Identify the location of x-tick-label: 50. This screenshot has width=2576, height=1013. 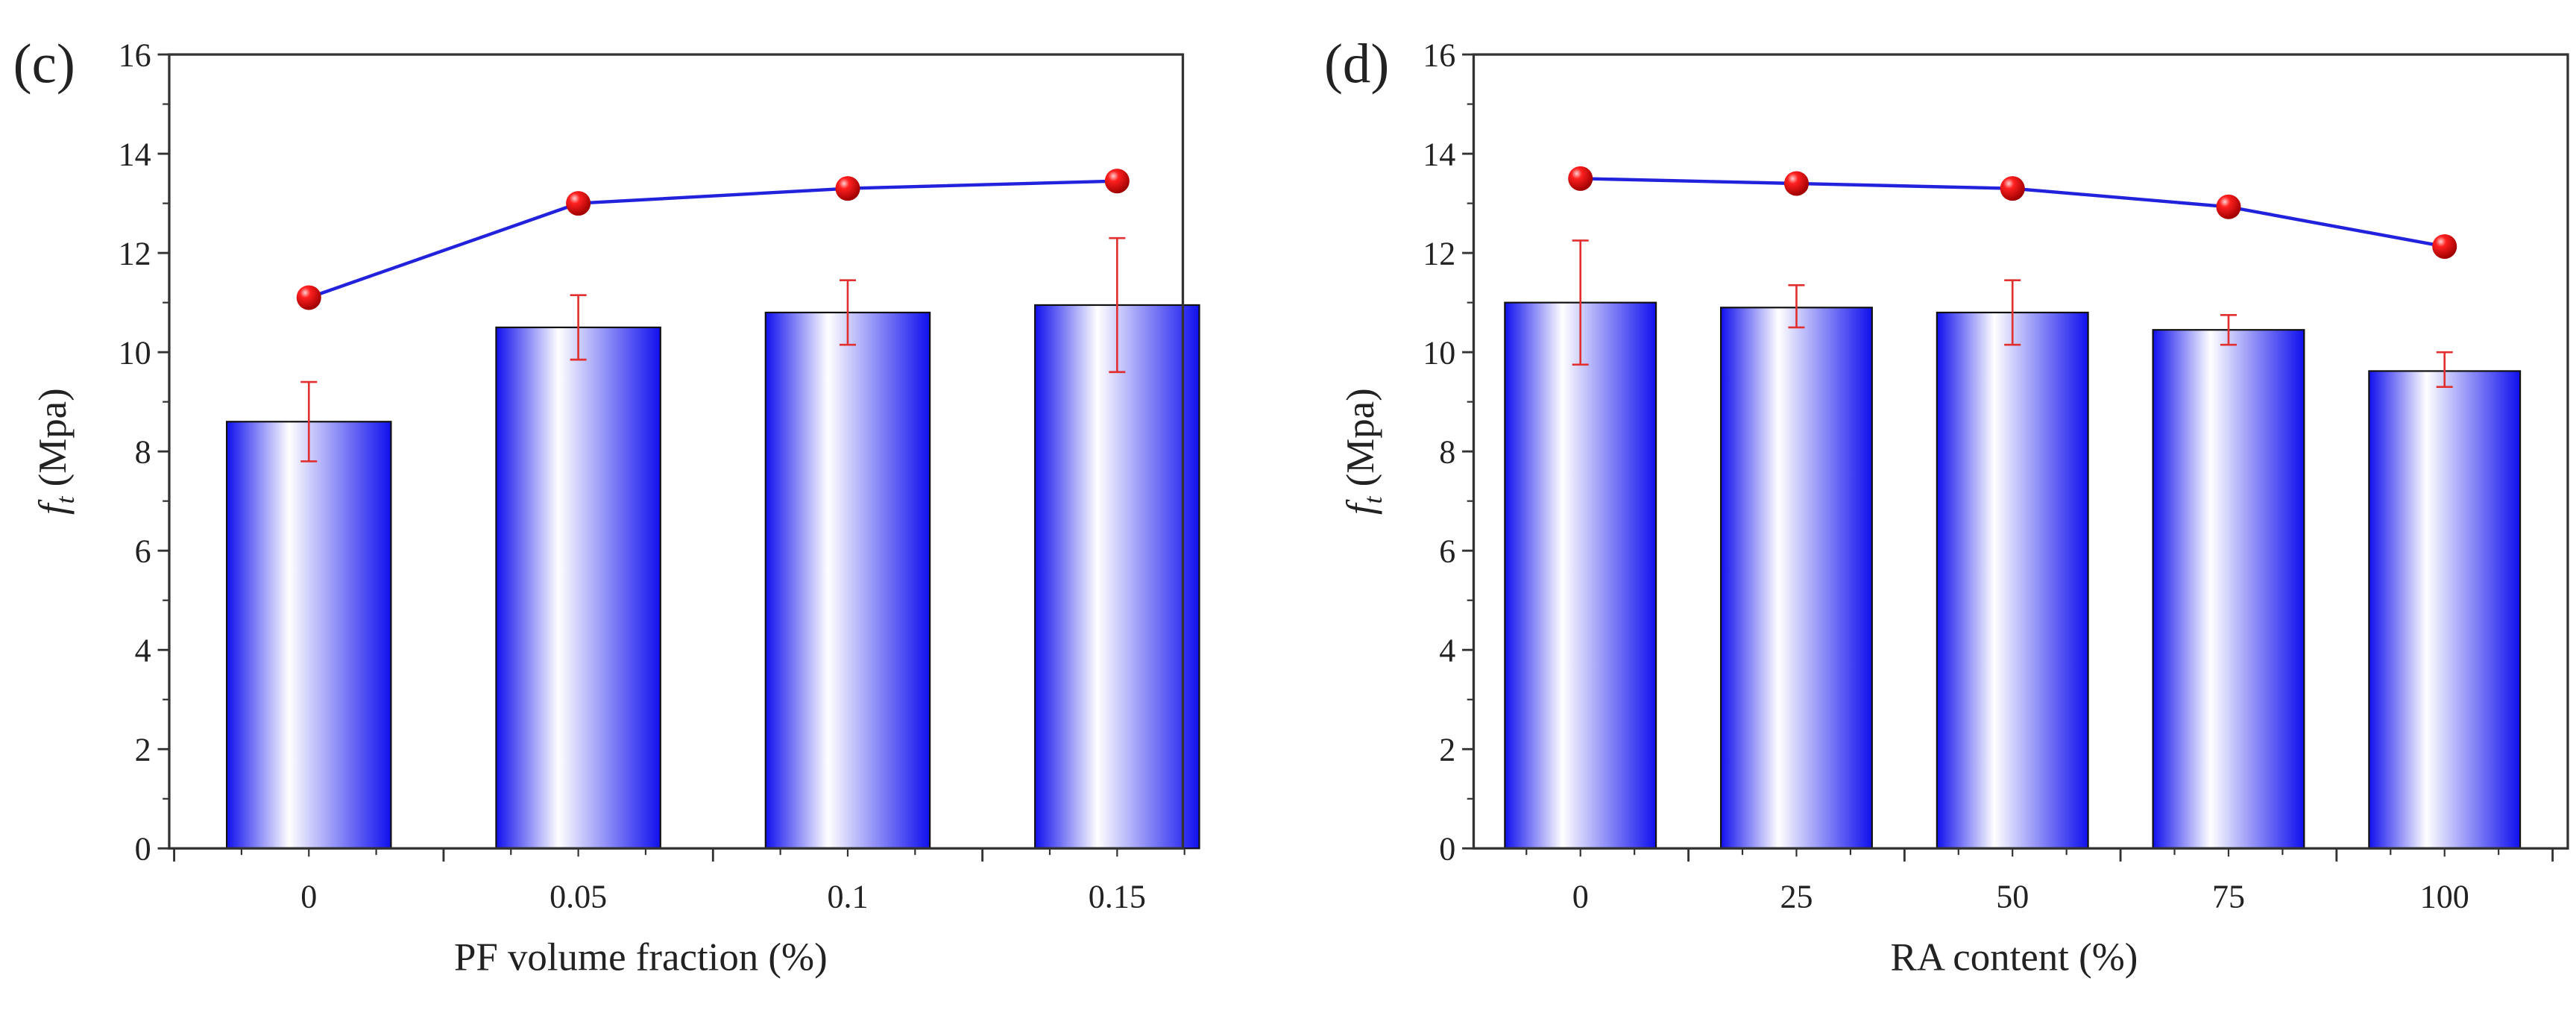
(2012, 897).